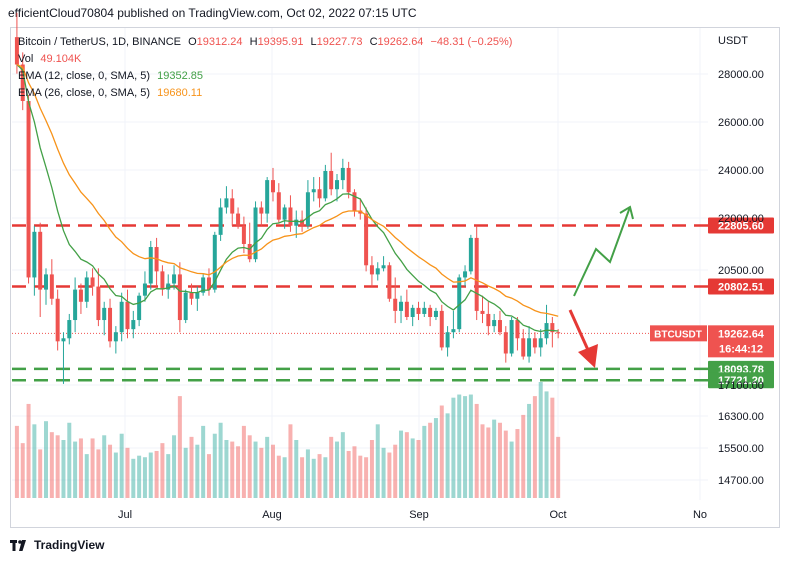  Describe the element at coordinates (741, 219) in the screenshot. I see `y-tick-label: 22000.00` at that location.